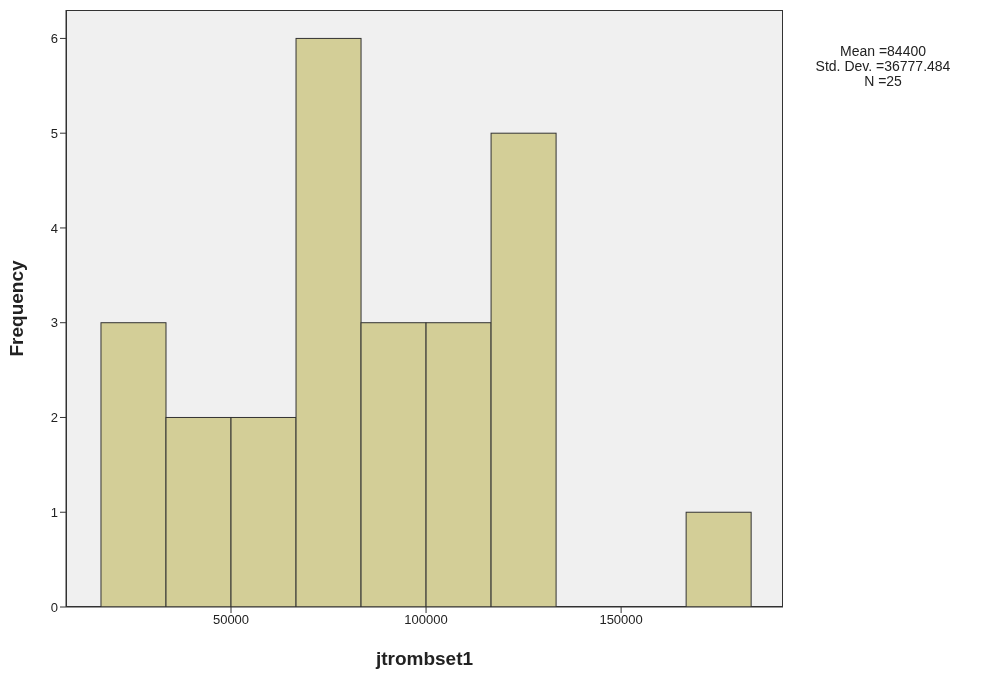 The width and height of the screenshot is (1003, 689). Describe the element at coordinates (54, 323) in the screenshot. I see `y-tick-label: 3` at that location.